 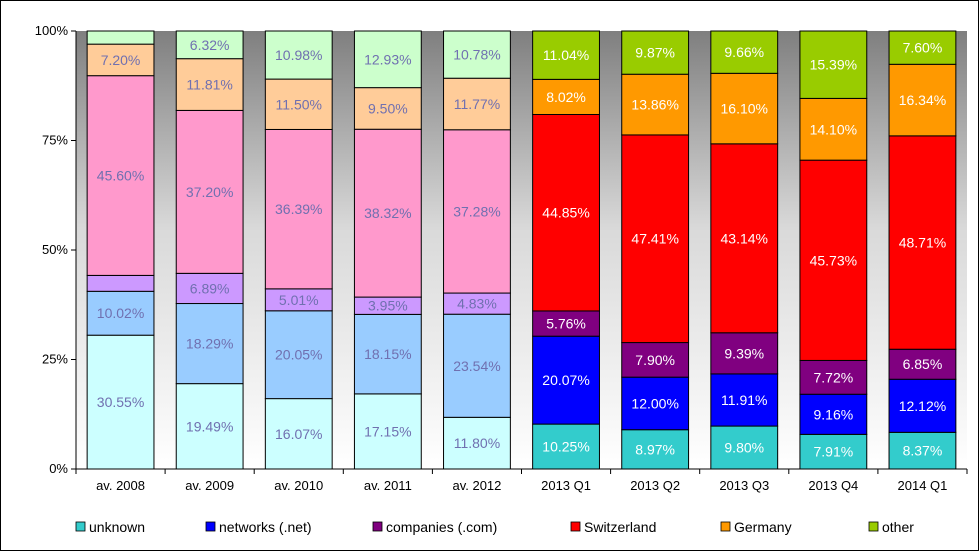 What do you see at coordinates (476, 485) in the screenshot?
I see `x-tick-label: av. 2012` at bounding box center [476, 485].